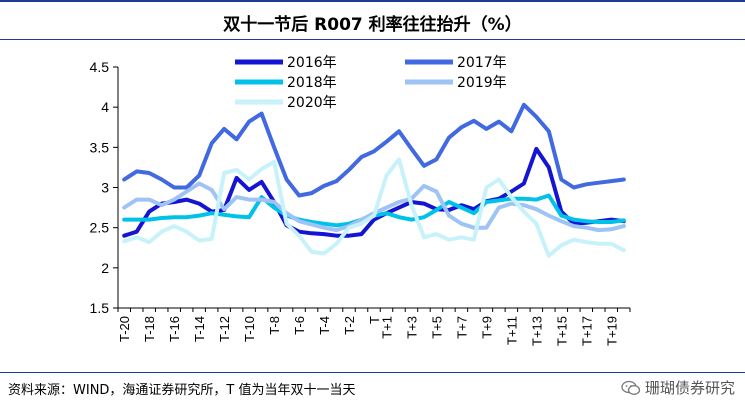 The image size is (745, 404). I want to click on wechat-icon, so click(631, 387).